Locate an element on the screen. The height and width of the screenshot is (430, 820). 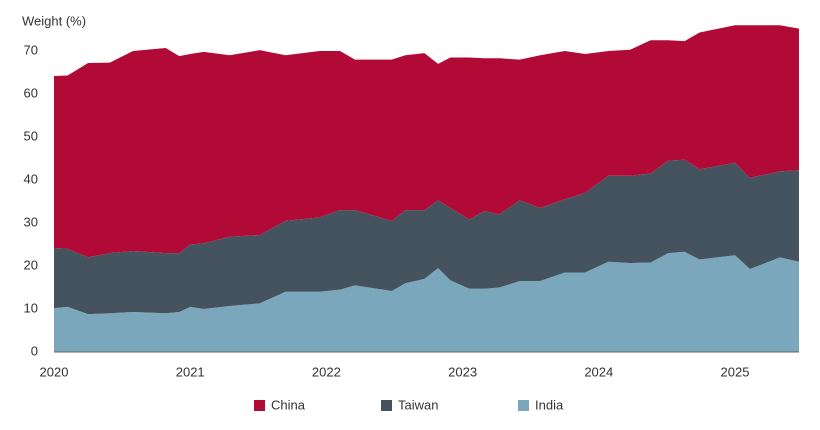
y-tick-label: 60 is located at coordinates (31, 92).